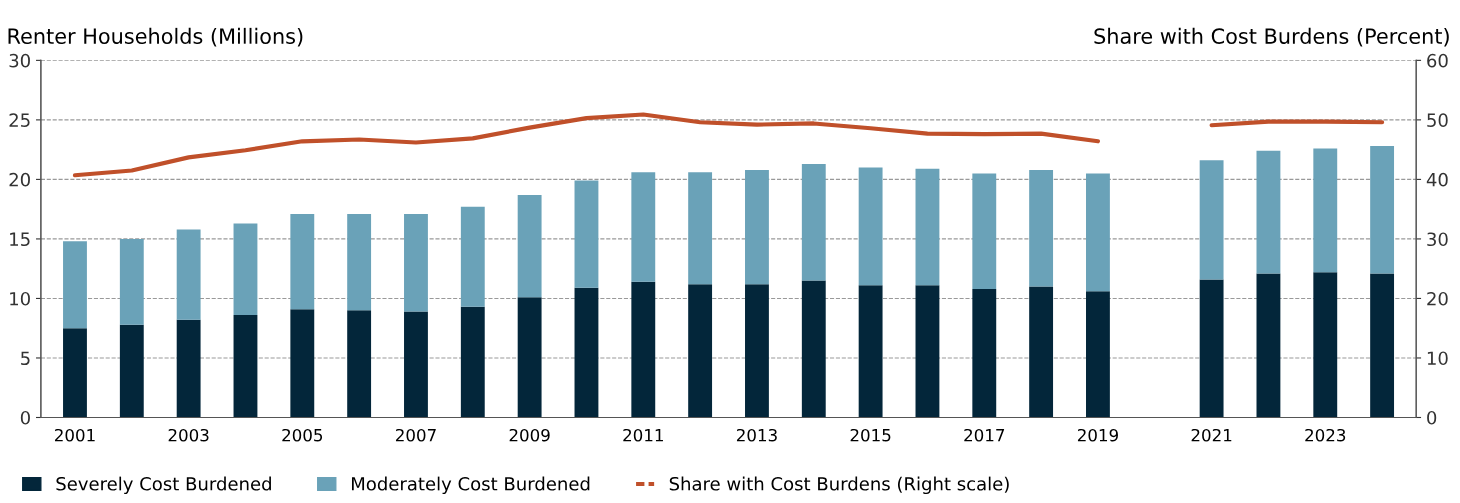  What do you see at coordinates (1437, 120) in the screenshot?
I see `y2-tick-label: 50` at bounding box center [1437, 120].